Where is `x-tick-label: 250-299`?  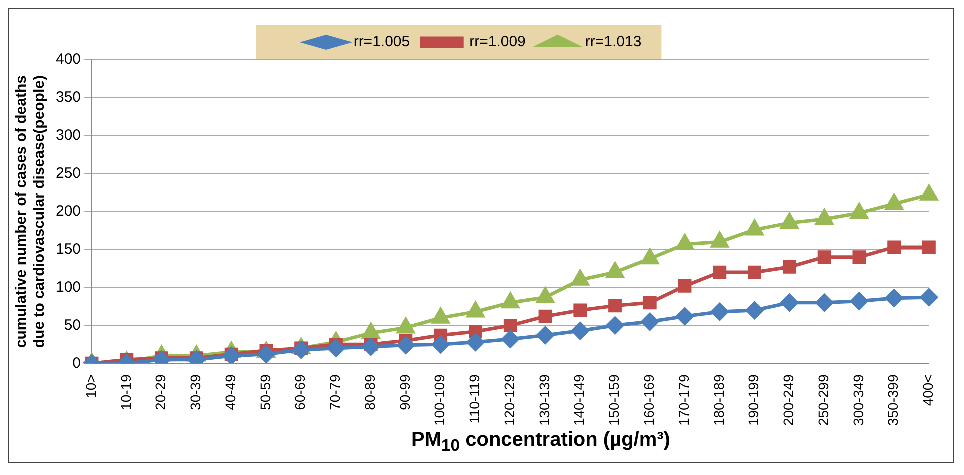 x-tick-label: 250-299 is located at coordinates (823, 400).